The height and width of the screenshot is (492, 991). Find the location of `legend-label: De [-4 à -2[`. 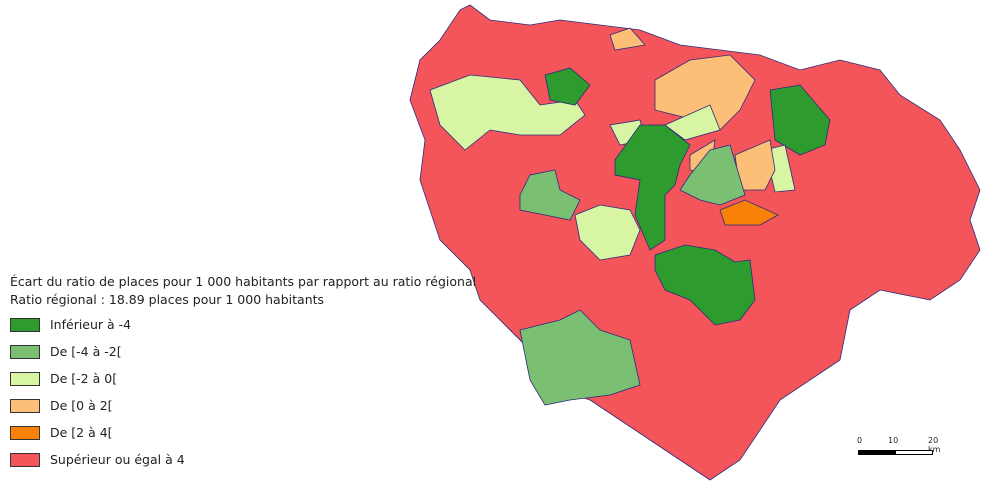

legend-label: De [-4 à -2[ is located at coordinates (86, 351).